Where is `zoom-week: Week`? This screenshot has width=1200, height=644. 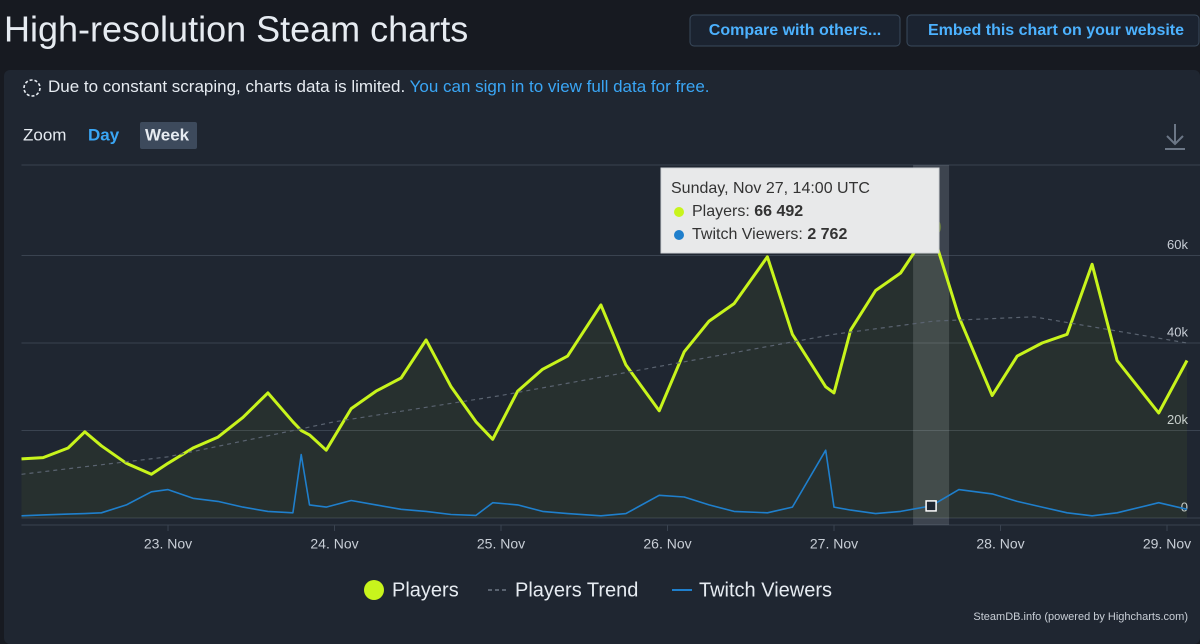
zoom-week: Week is located at coordinates (167, 134).